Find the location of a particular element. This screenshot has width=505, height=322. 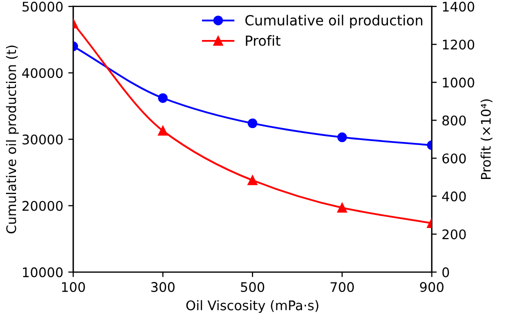

y2-tick-label: 600 is located at coordinates (454, 158).